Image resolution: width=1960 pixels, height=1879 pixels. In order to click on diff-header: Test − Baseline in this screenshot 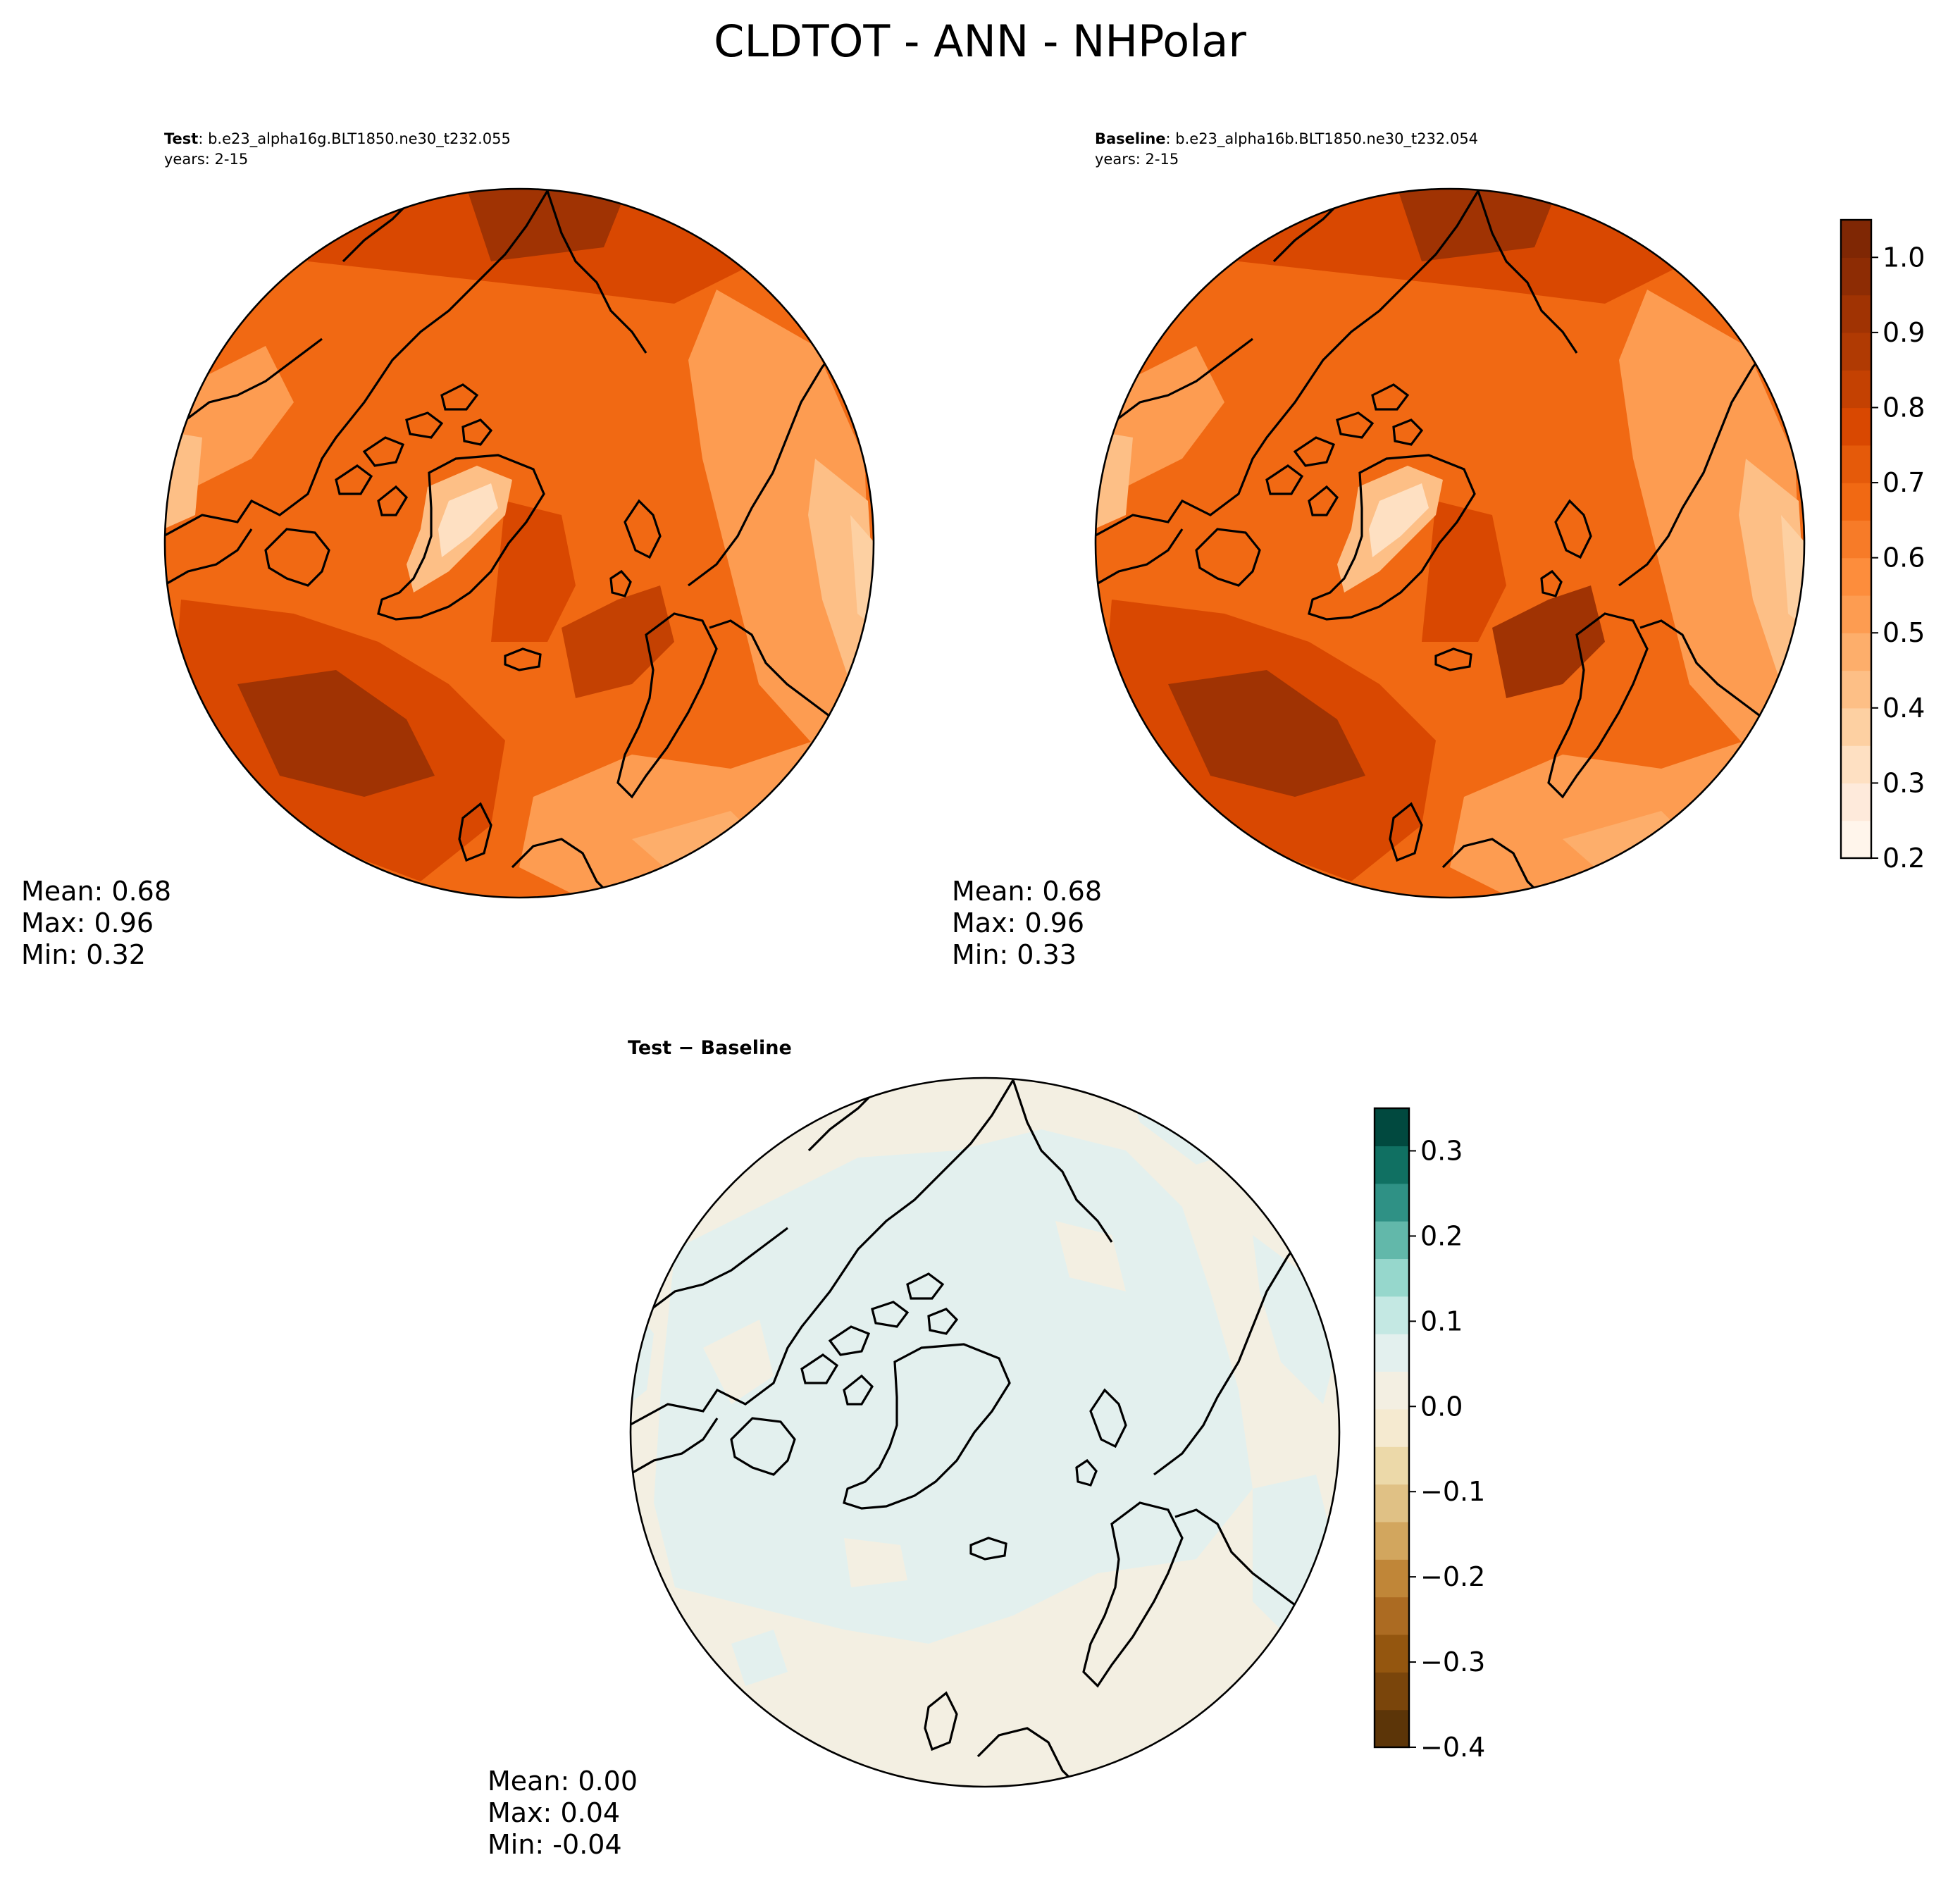, I will do `click(710, 1048)`.